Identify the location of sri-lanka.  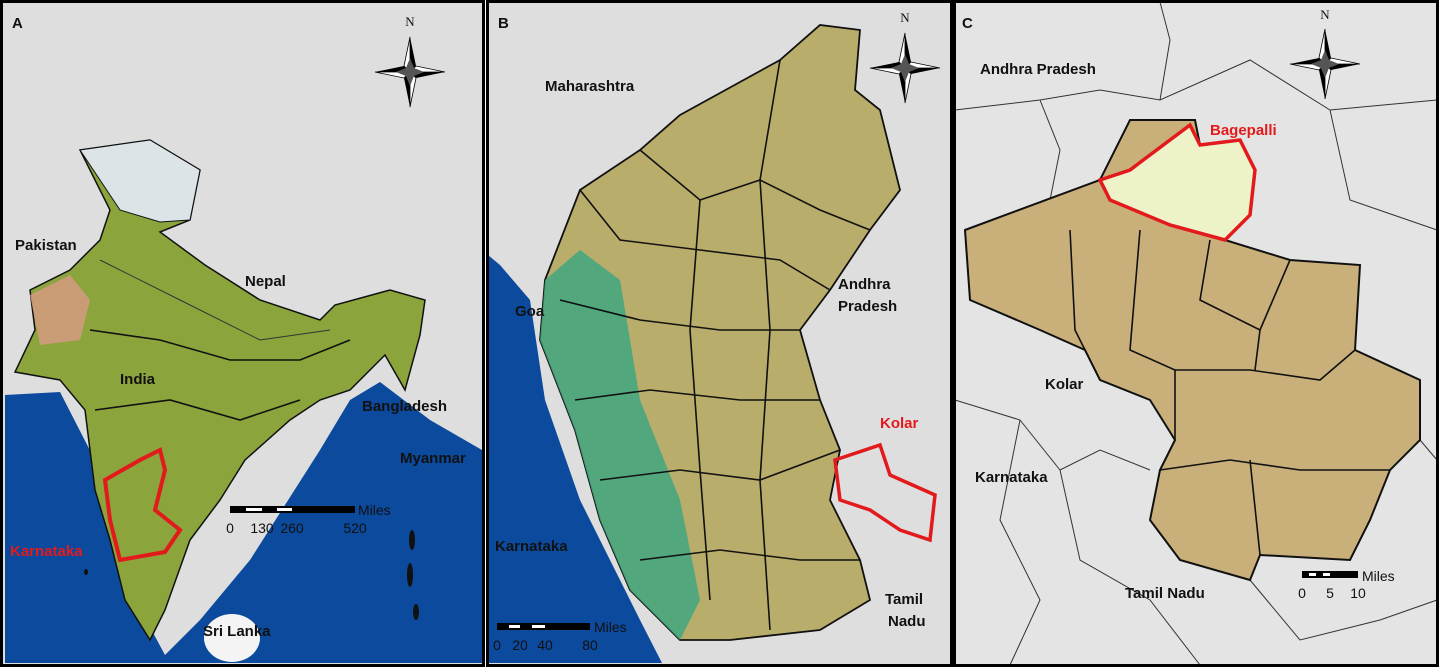
(232, 638).